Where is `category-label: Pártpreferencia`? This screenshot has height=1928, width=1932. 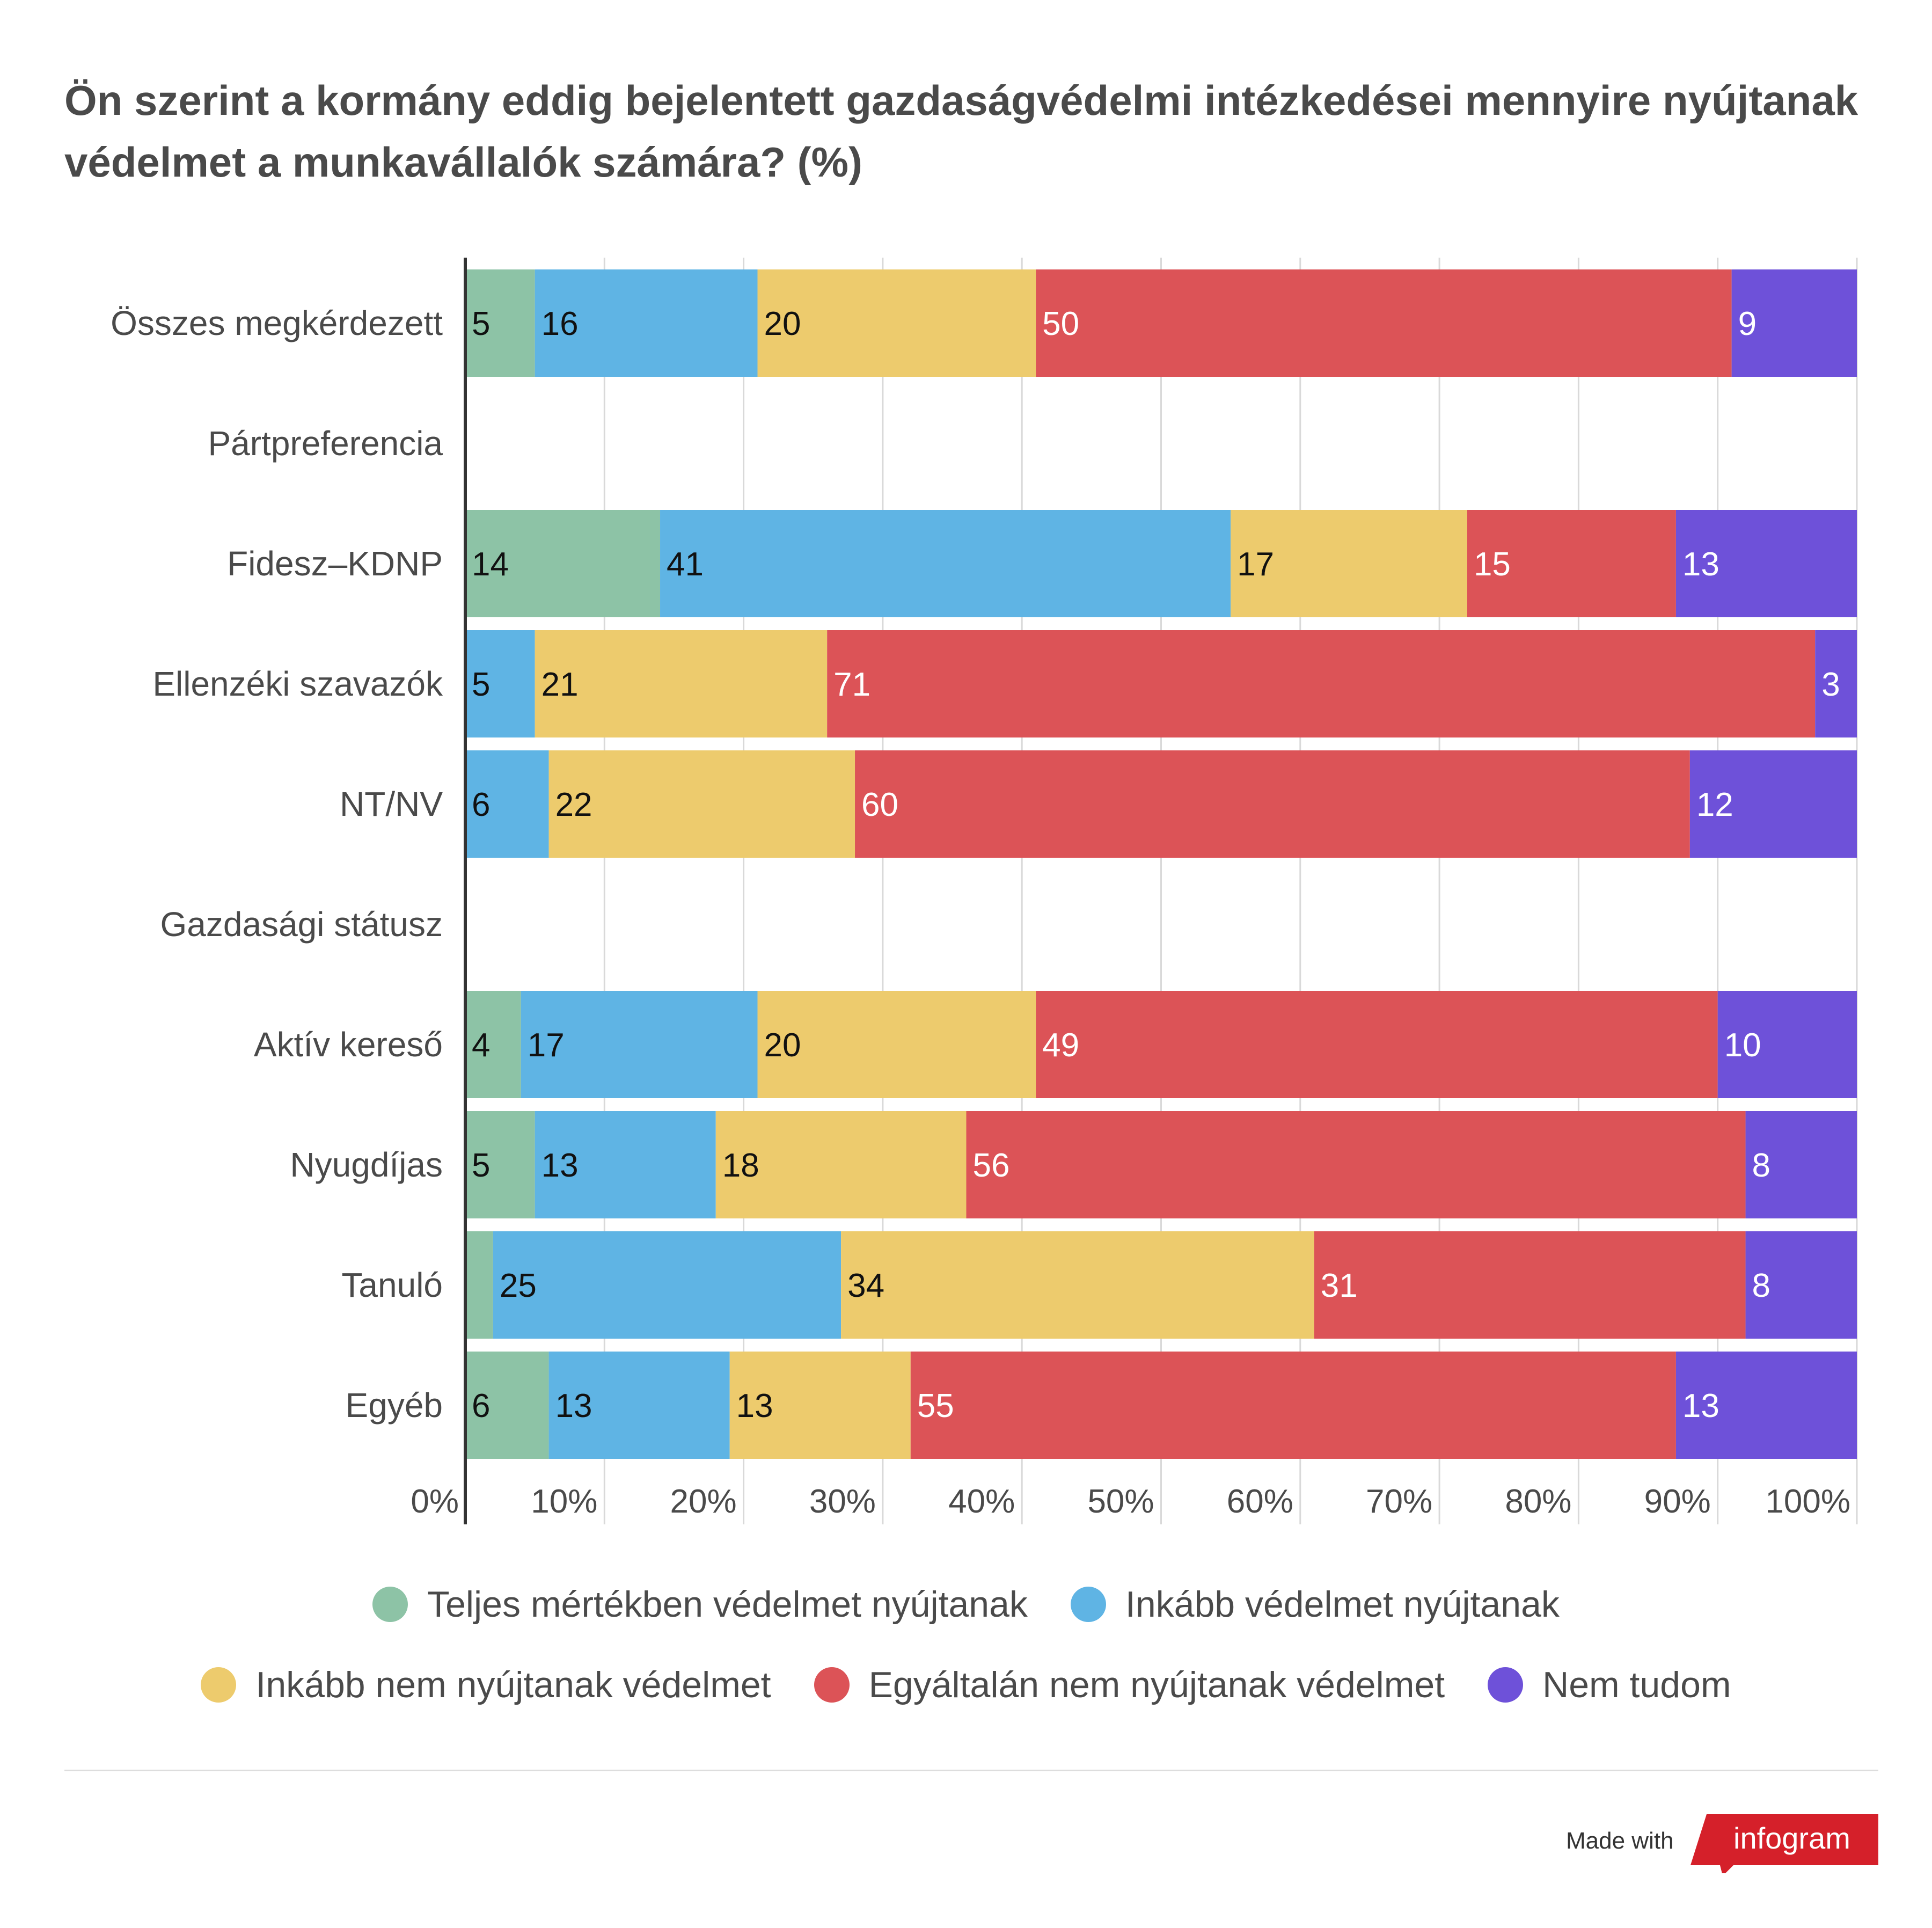 category-label: Pártpreferencia is located at coordinates (325, 443).